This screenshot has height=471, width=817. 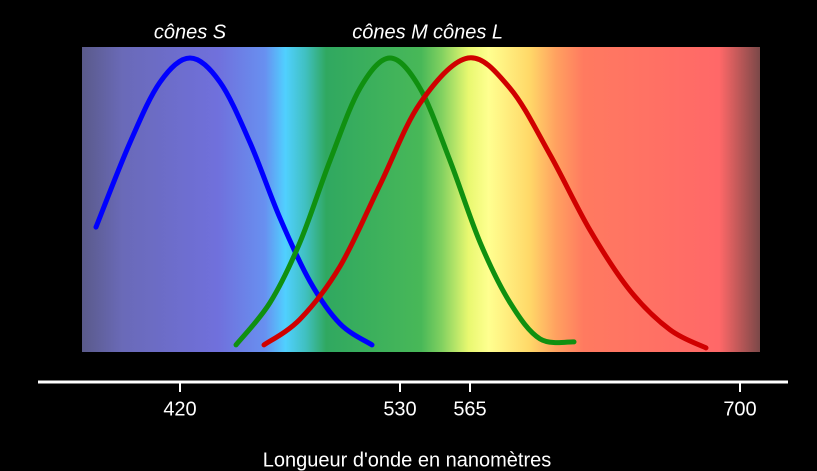 What do you see at coordinates (468, 32) in the screenshot?
I see `series-label: cônes L` at bounding box center [468, 32].